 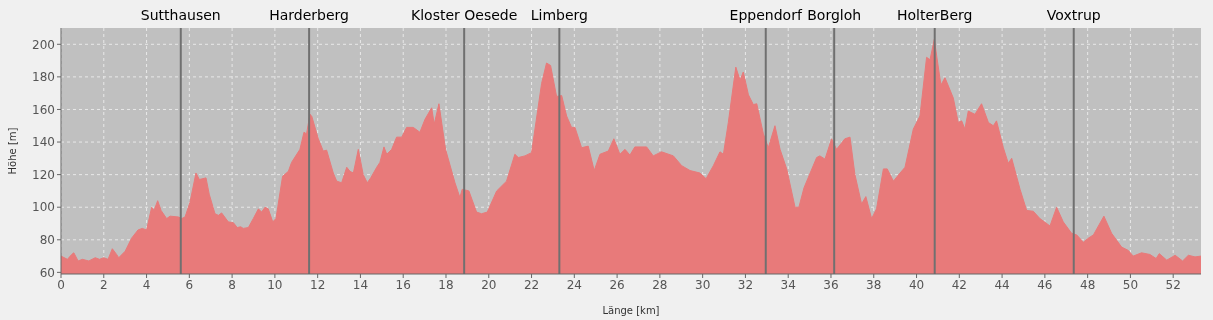 What do you see at coordinates (959, 284) in the screenshot?
I see `x-tick-label: 42` at bounding box center [959, 284].